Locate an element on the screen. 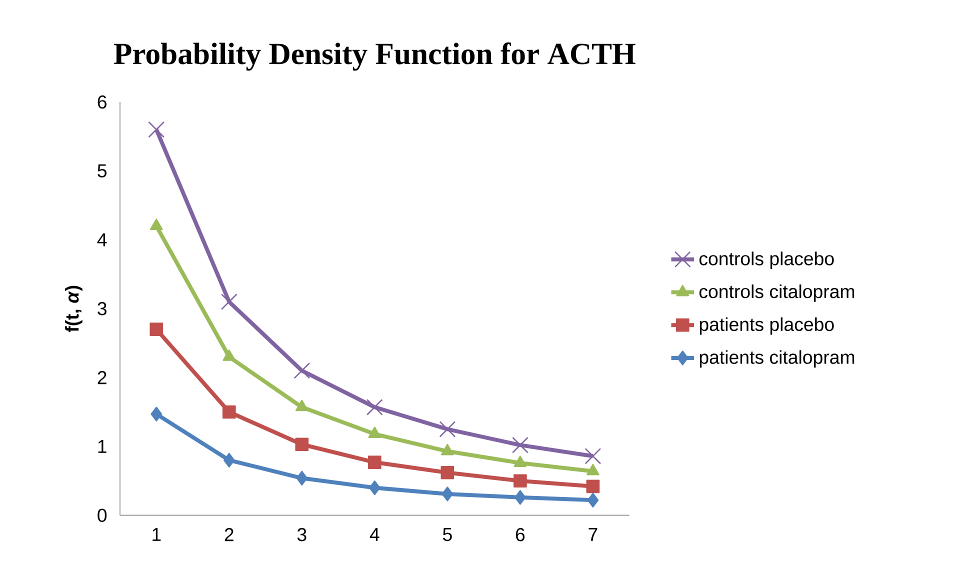  legend-label: controls placebo is located at coordinates (766, 261).